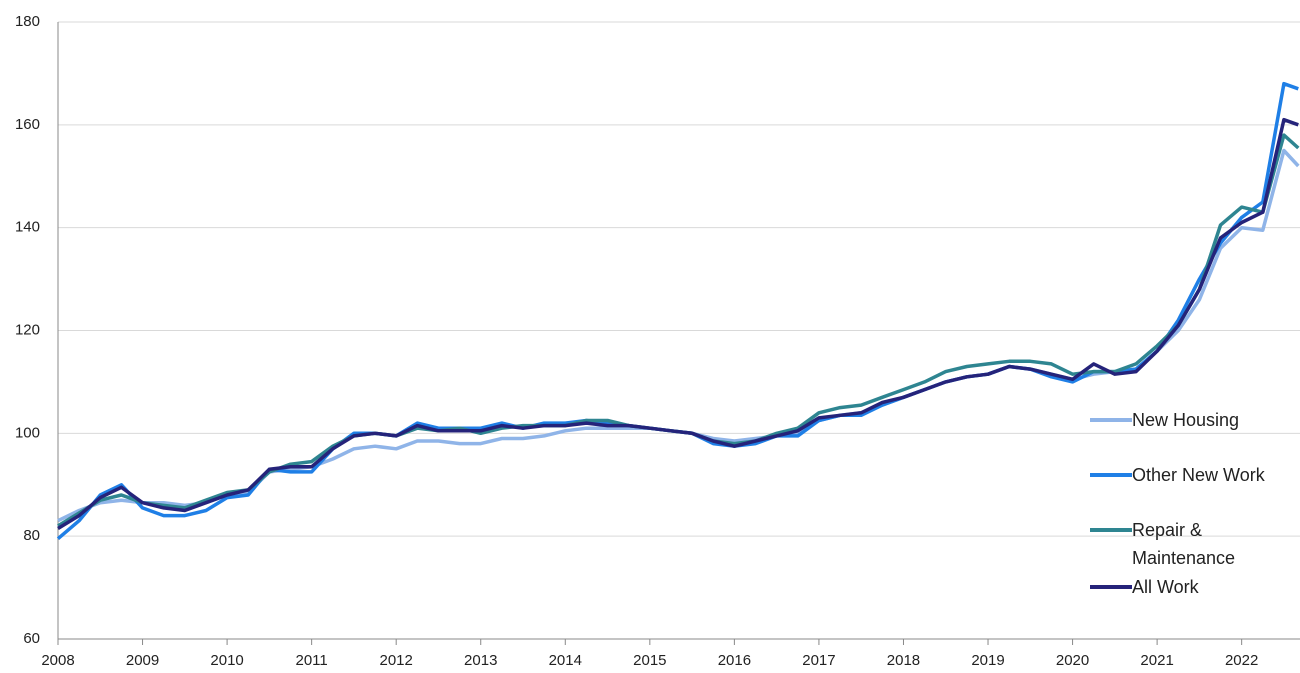  I want to click on x-tick-label: 2017, so click(818, 660).